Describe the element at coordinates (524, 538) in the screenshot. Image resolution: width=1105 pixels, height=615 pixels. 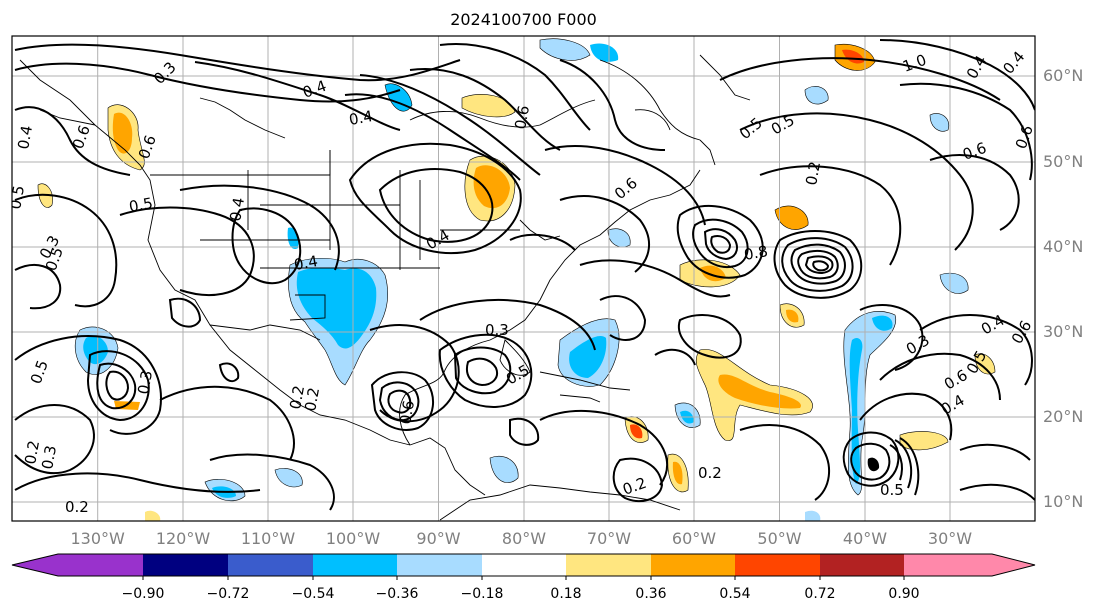
I see `lon-label: 80°W` at that location.